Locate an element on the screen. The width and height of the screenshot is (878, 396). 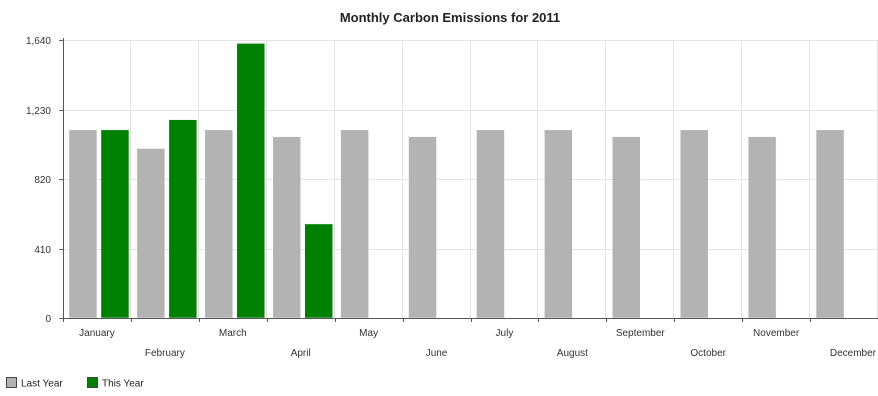
bar-last-year-december is located at coordinates (830, 224).